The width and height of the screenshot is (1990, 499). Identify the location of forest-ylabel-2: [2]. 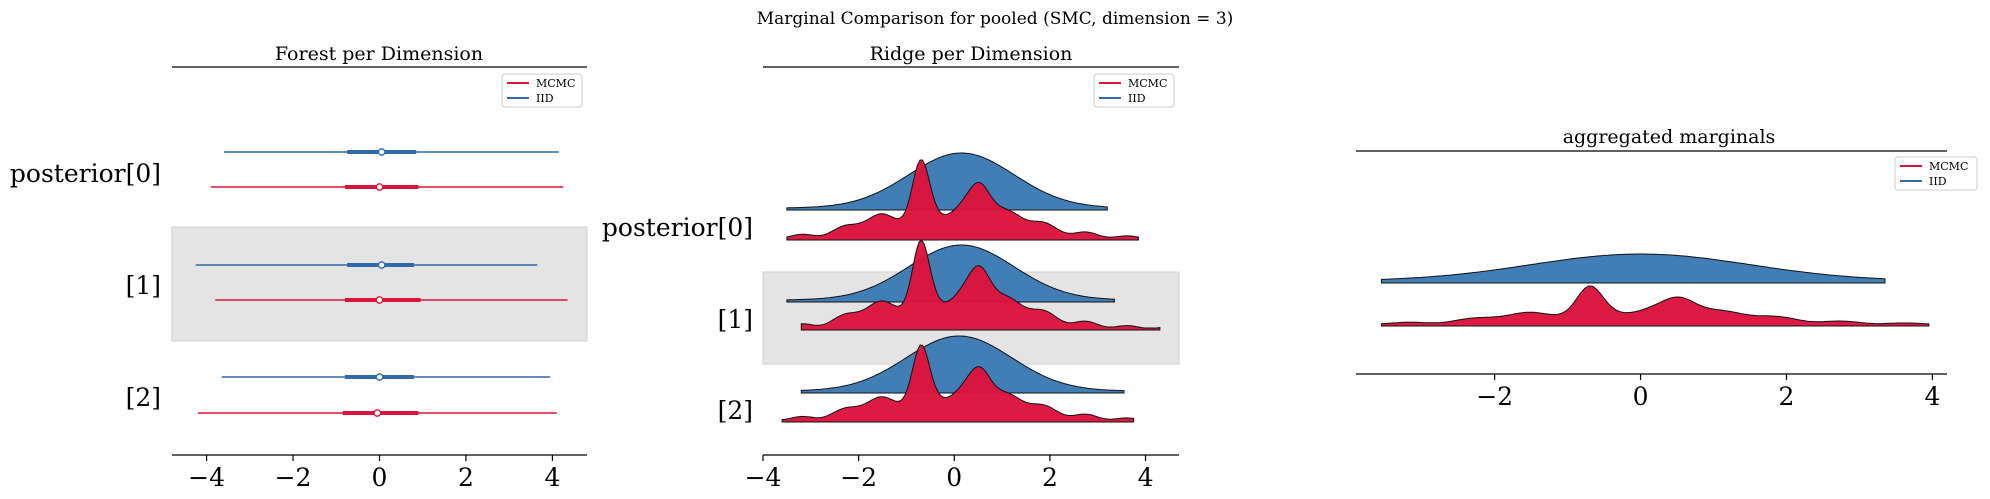
(143, 397).